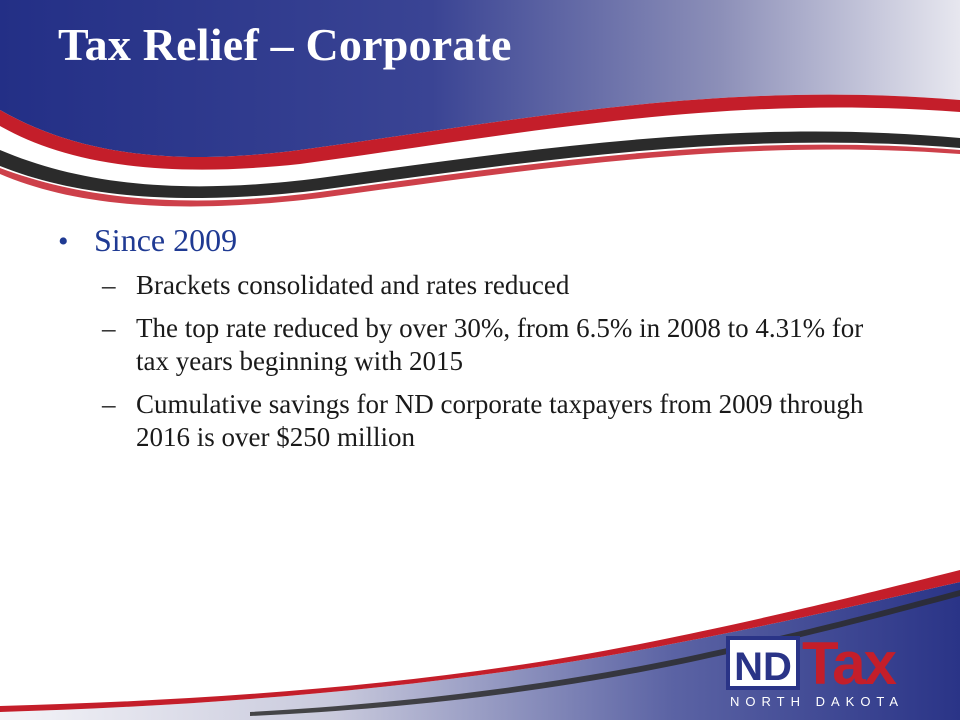 Image resolution: width=960 pixels, height=720 pixels. I want to click on nd-tax-logo: ND Tax NORTH DAKOTA, so click(815, 669).